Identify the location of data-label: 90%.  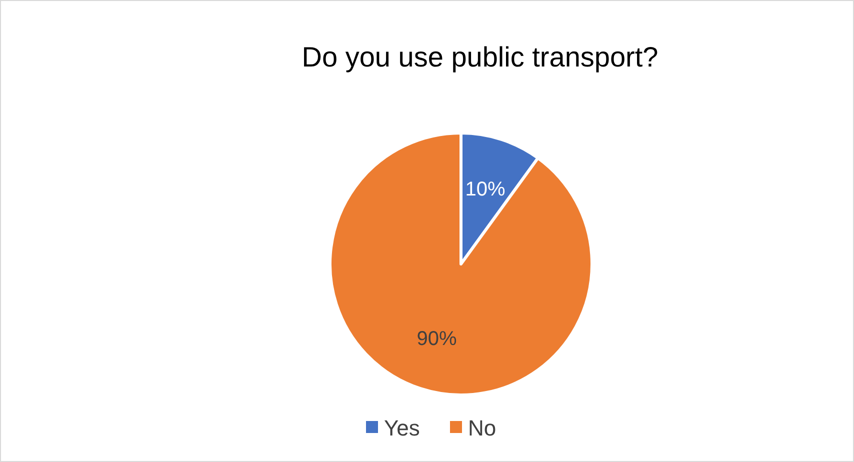
(436, 339).